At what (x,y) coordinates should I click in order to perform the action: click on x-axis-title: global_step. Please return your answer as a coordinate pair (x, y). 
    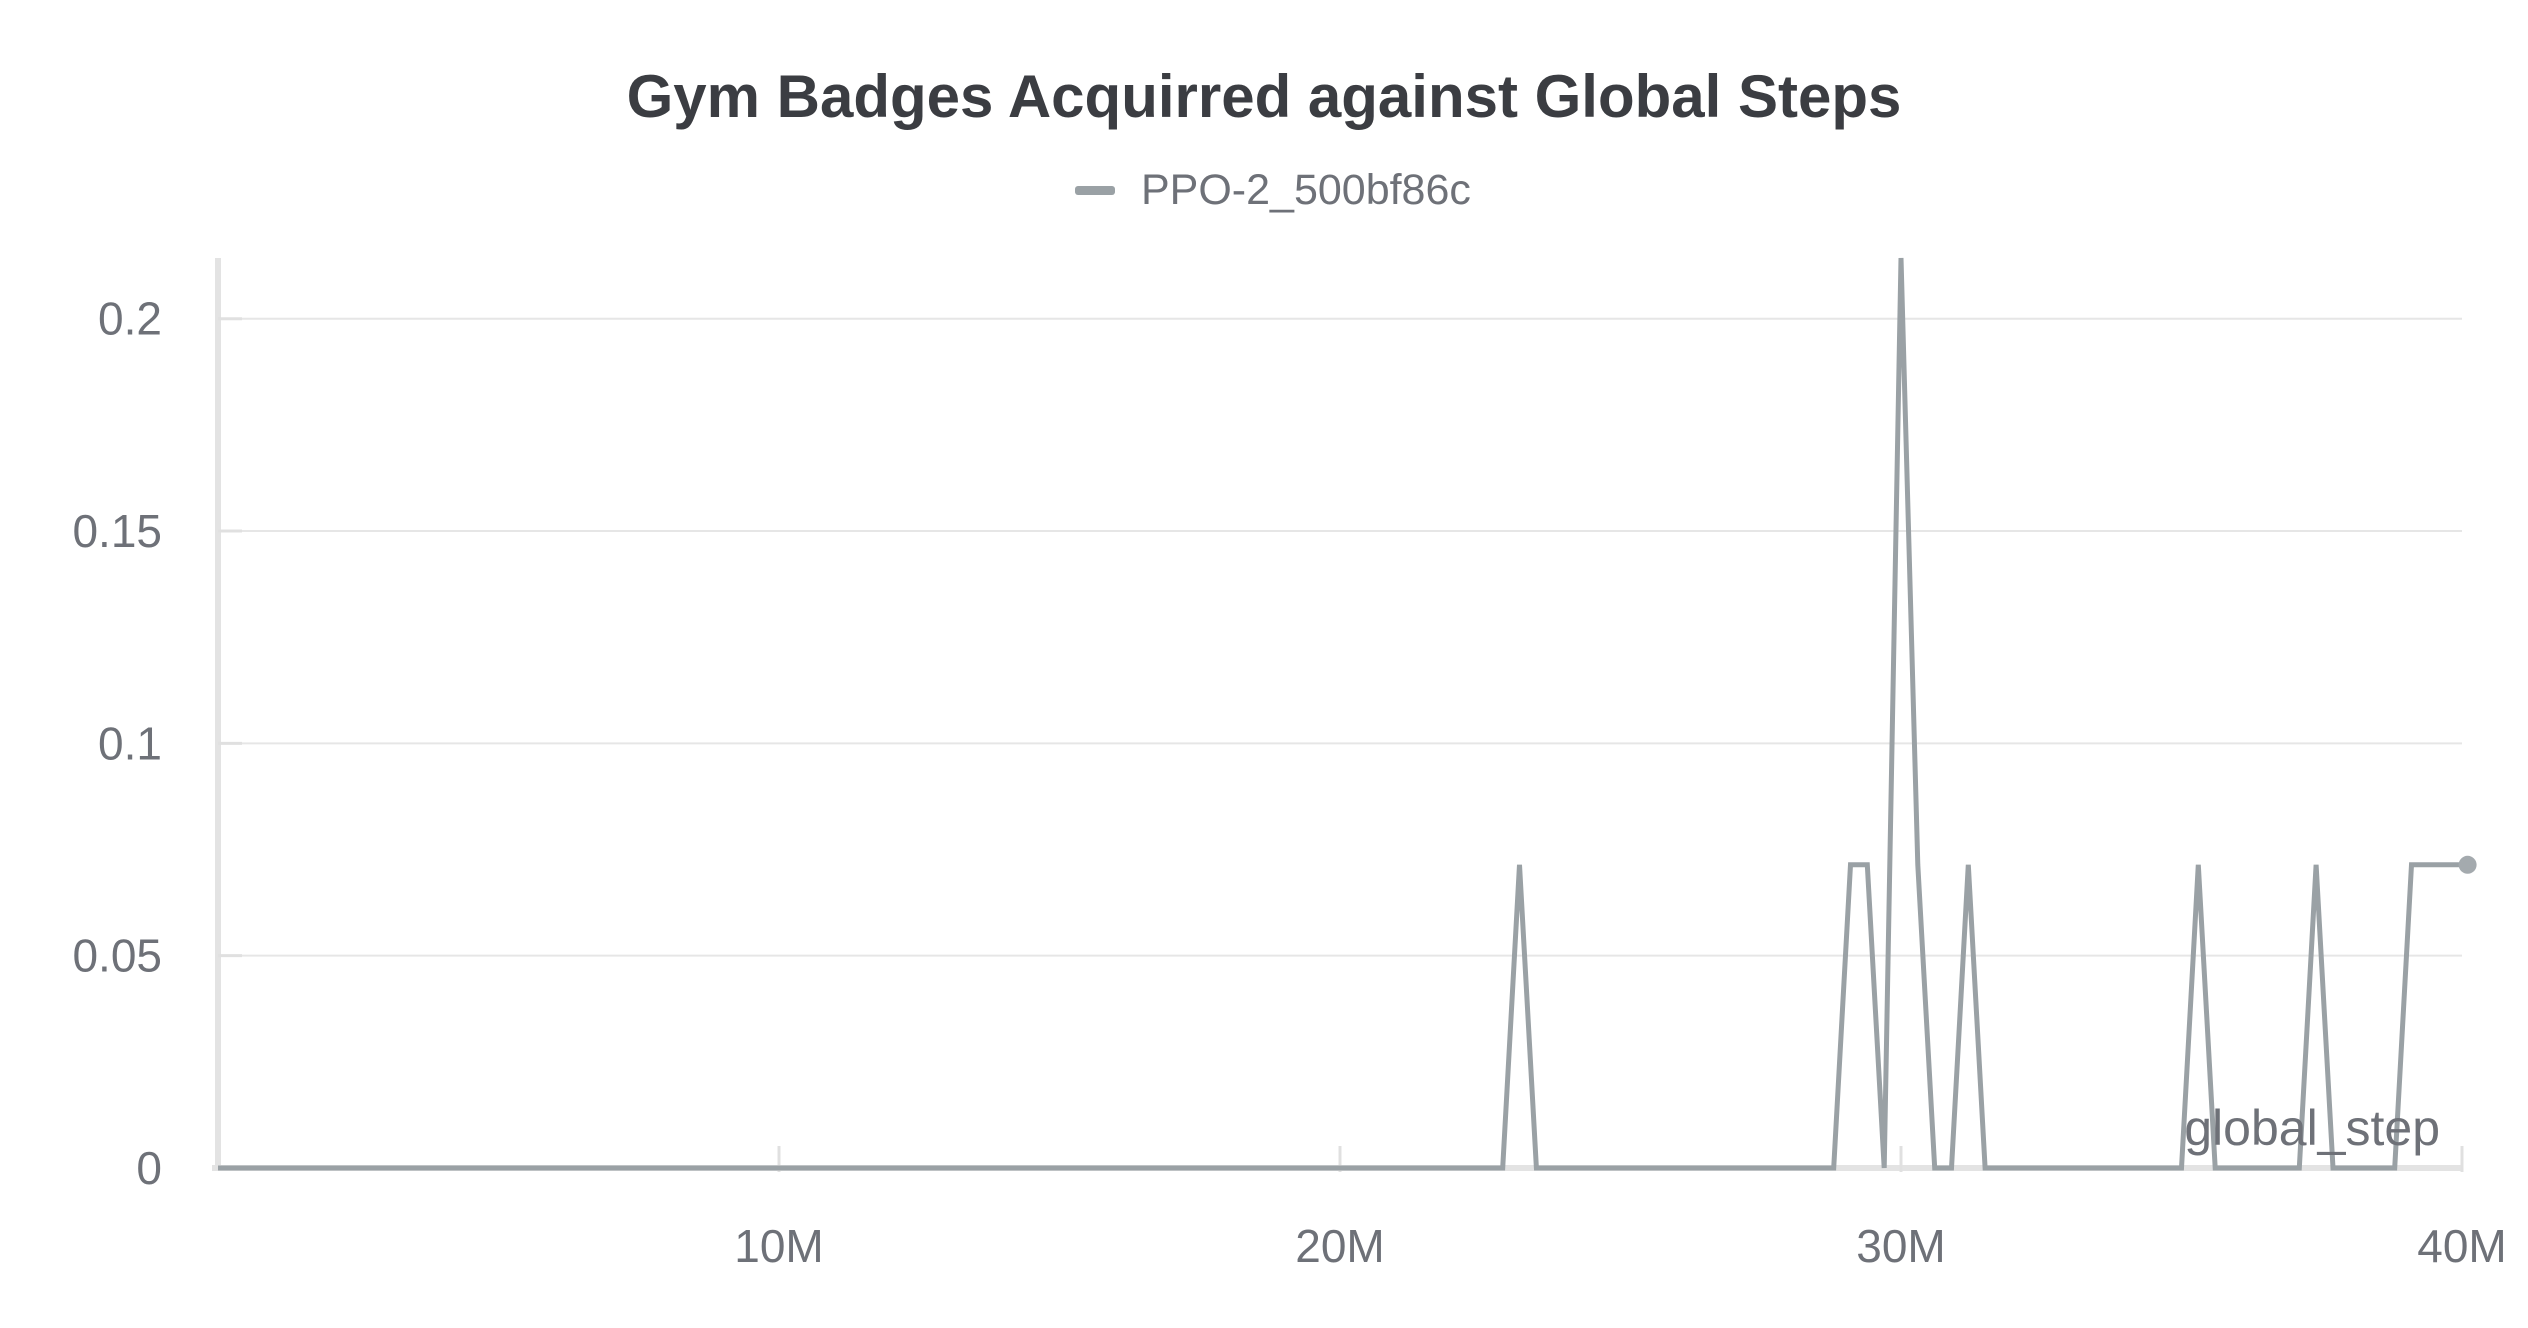
    Looking at the image, I should click on (2312, 1128).